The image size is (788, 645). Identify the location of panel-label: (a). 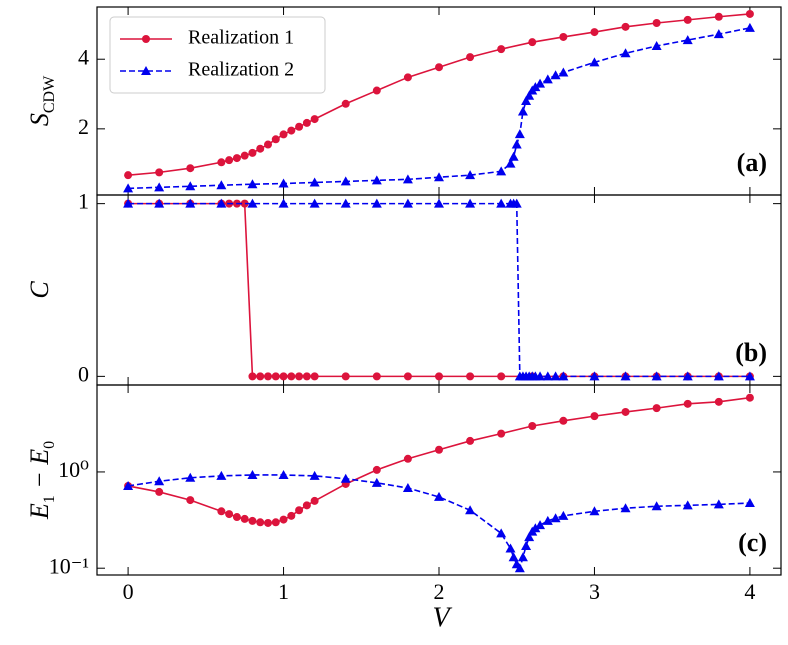
(752, 162).